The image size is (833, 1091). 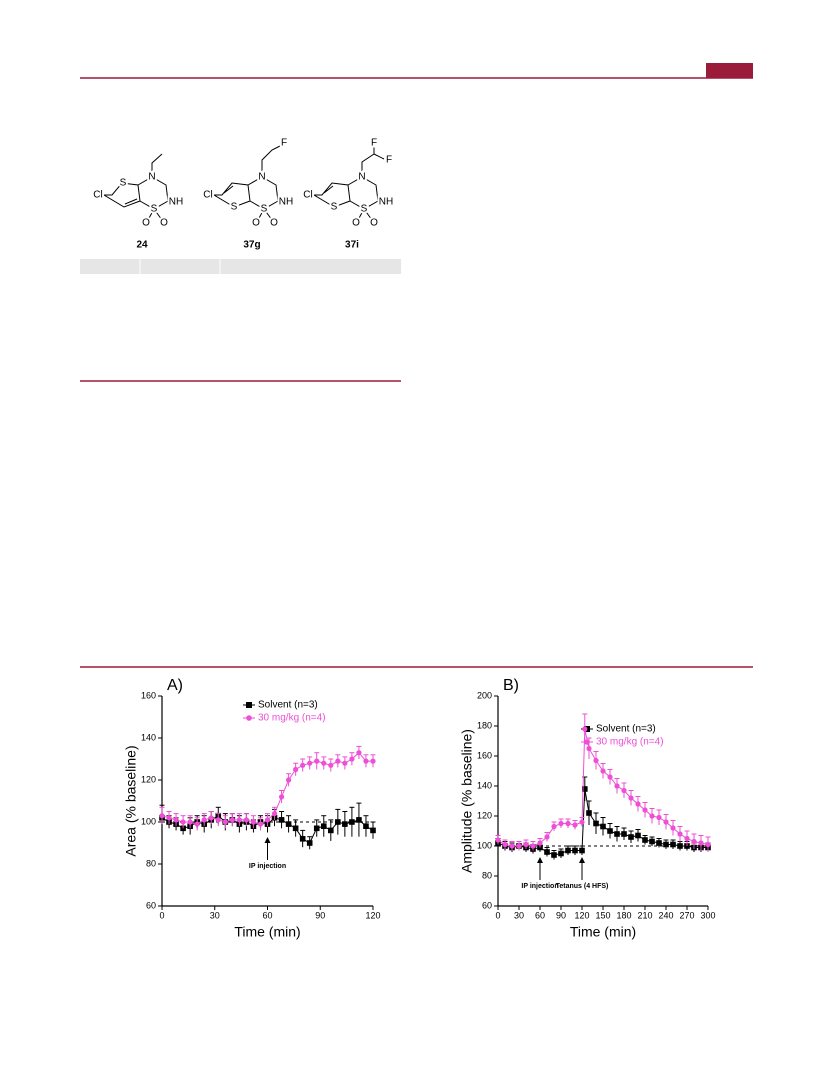 What do you see at coordinates (240, 266) in the screenshot?
I see `table-header-row` at bounding box center [240, 266].